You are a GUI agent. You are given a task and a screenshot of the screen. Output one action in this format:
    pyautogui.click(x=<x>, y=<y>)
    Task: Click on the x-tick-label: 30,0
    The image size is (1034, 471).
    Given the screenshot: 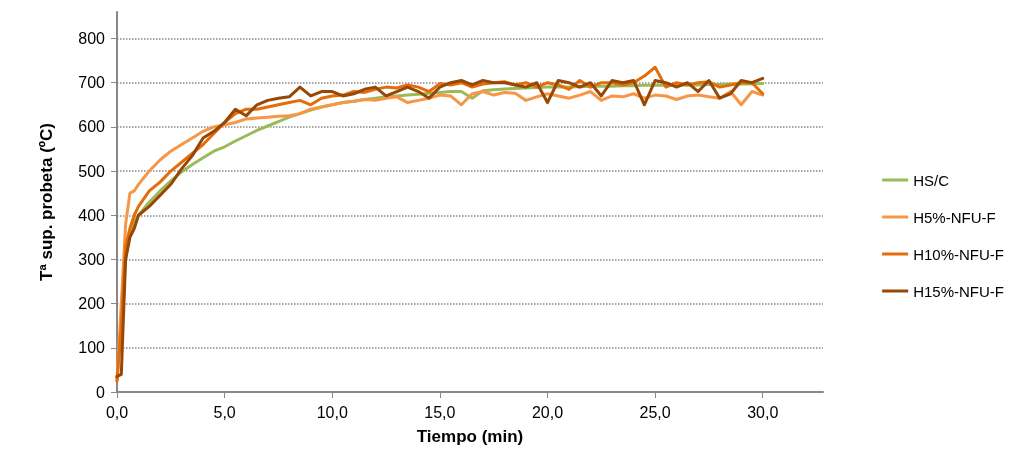 What is the action you would take?
    pyautogui.click(x=763, y=412)
    